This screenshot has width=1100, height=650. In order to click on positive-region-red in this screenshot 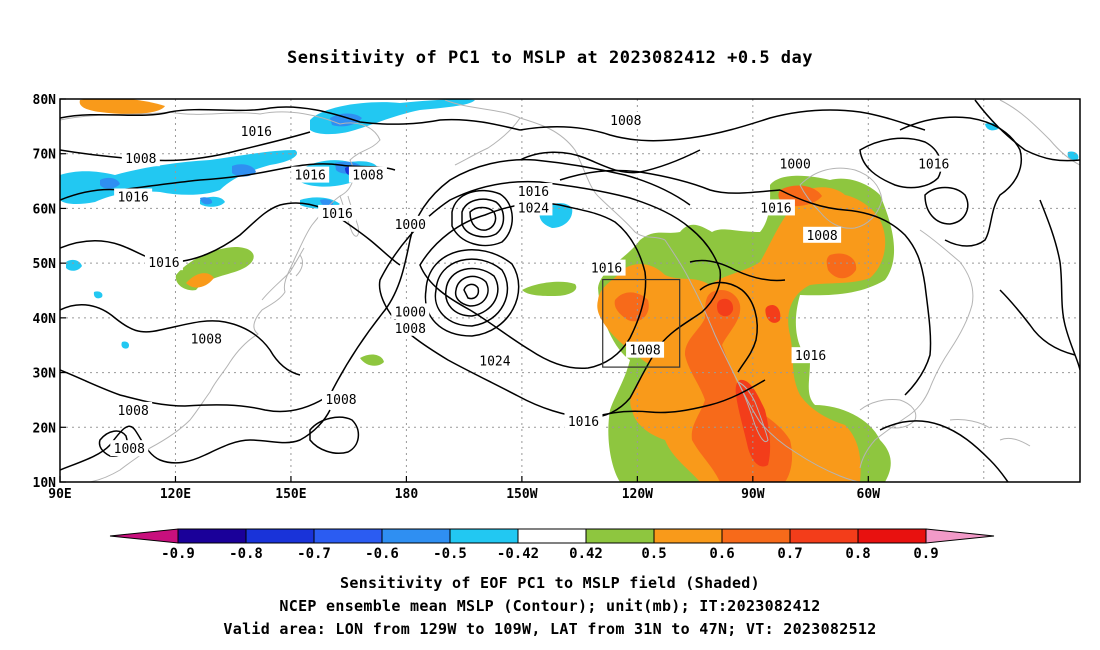, I will do `click(748, 382)`.